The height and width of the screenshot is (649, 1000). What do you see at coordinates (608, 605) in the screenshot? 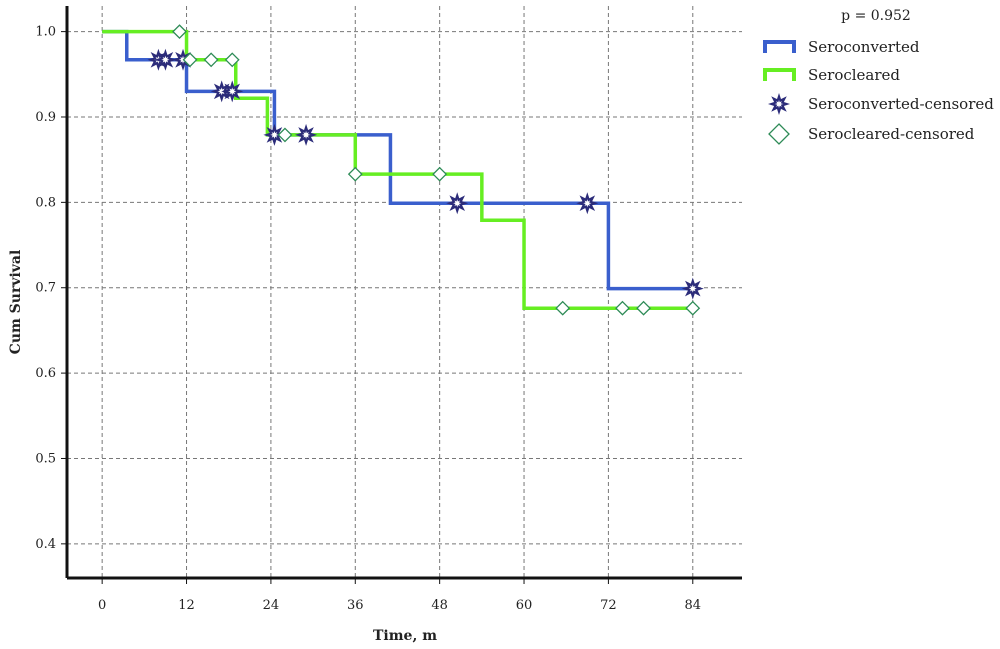
I see `x-tick-label: 72` at bounding box center [608, 605].